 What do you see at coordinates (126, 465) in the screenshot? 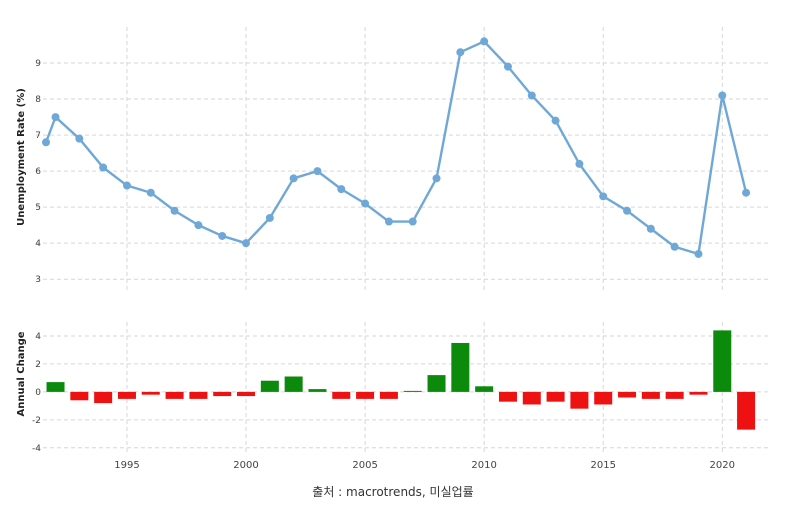
I see `x-tick-label: 1995` at bounding box center [126, 465].